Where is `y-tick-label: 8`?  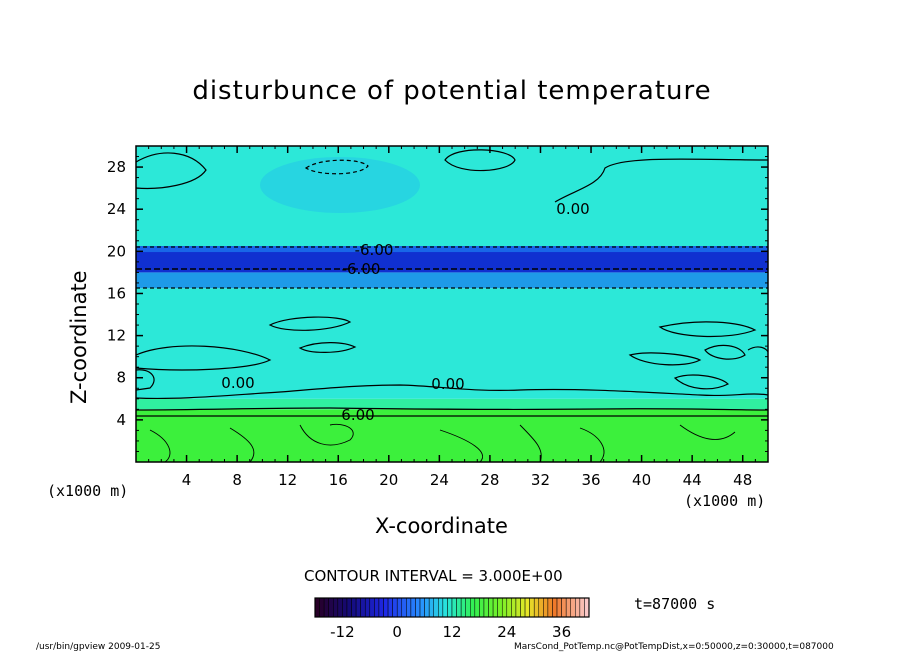 y-tick-label: 8 is located at coordinates (121, 378).